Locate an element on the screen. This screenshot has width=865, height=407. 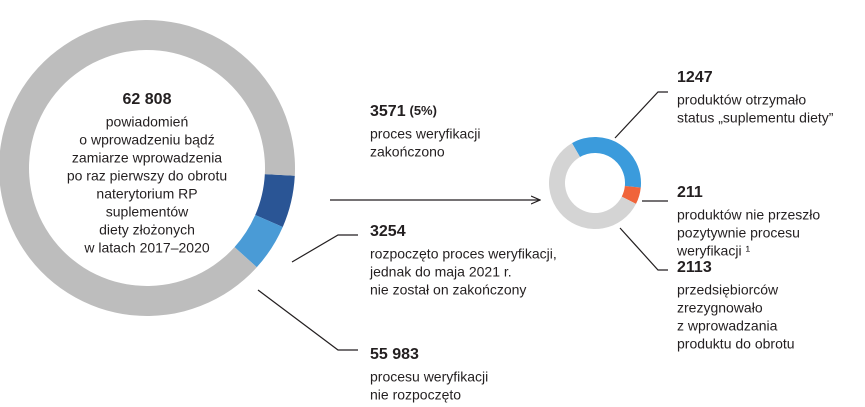
center-text: naterytorium RP is located at coordinates (146, 194).